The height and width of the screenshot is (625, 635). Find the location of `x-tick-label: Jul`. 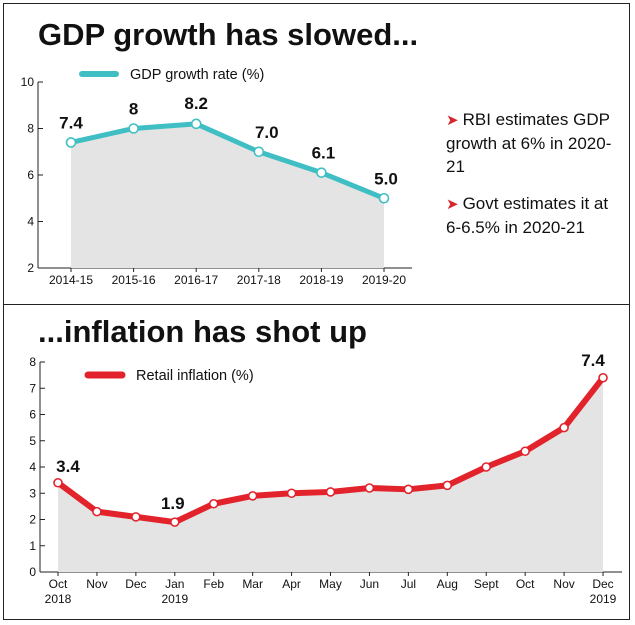

x-tick-label: Jul is located at coordinates (408, 584).